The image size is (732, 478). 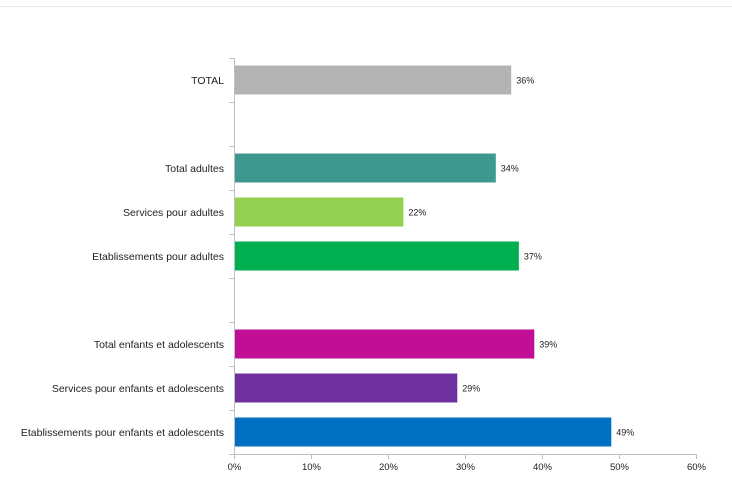 I want to click on data-label: 49%, so click(x=625, y=433).